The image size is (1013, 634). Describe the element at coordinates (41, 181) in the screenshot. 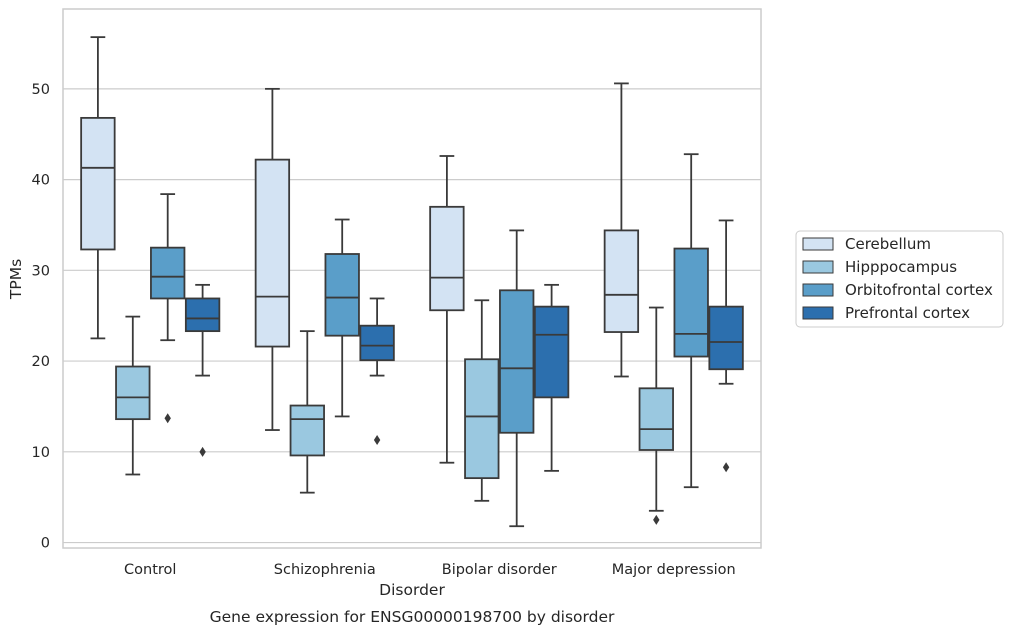

I see `y-tick-label: 40` at that location.